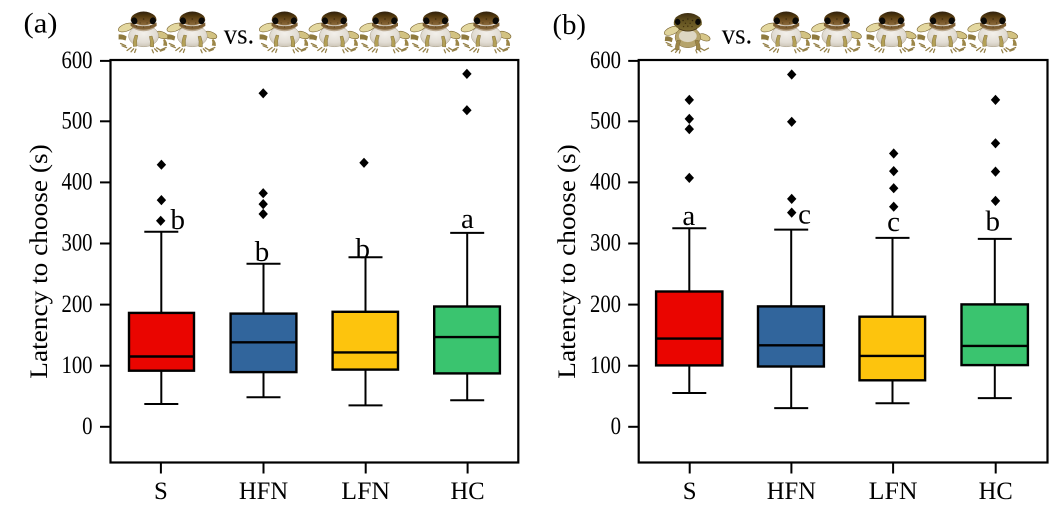  I want to click on svg-text: (b), so click(570, 25).